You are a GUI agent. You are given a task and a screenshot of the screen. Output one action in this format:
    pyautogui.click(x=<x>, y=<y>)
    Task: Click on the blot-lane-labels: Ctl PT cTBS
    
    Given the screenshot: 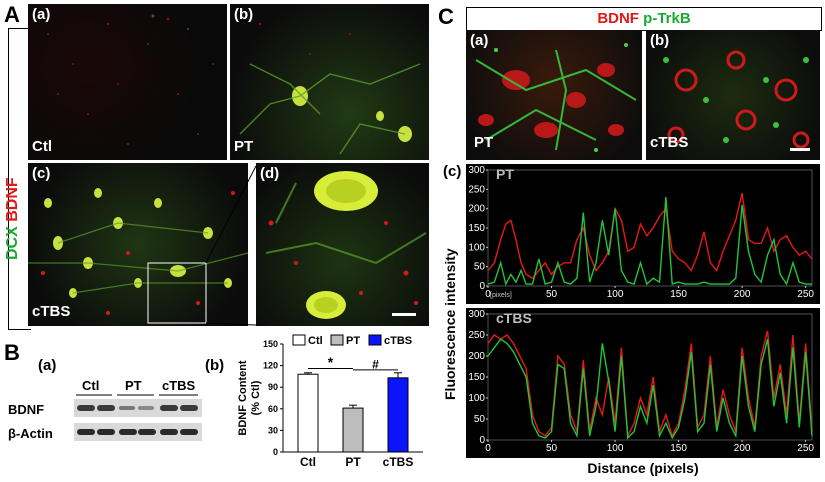 What is the action you would take?
    pyautogui.click(x=139, y=388)
    